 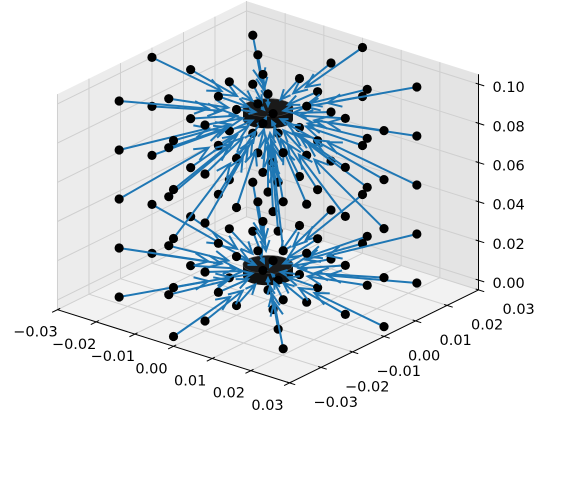 What do you see at coordinates (487, 325) in the screenshot?
I see `y-tick-label: 0.02` at bounding box center [487, 325].